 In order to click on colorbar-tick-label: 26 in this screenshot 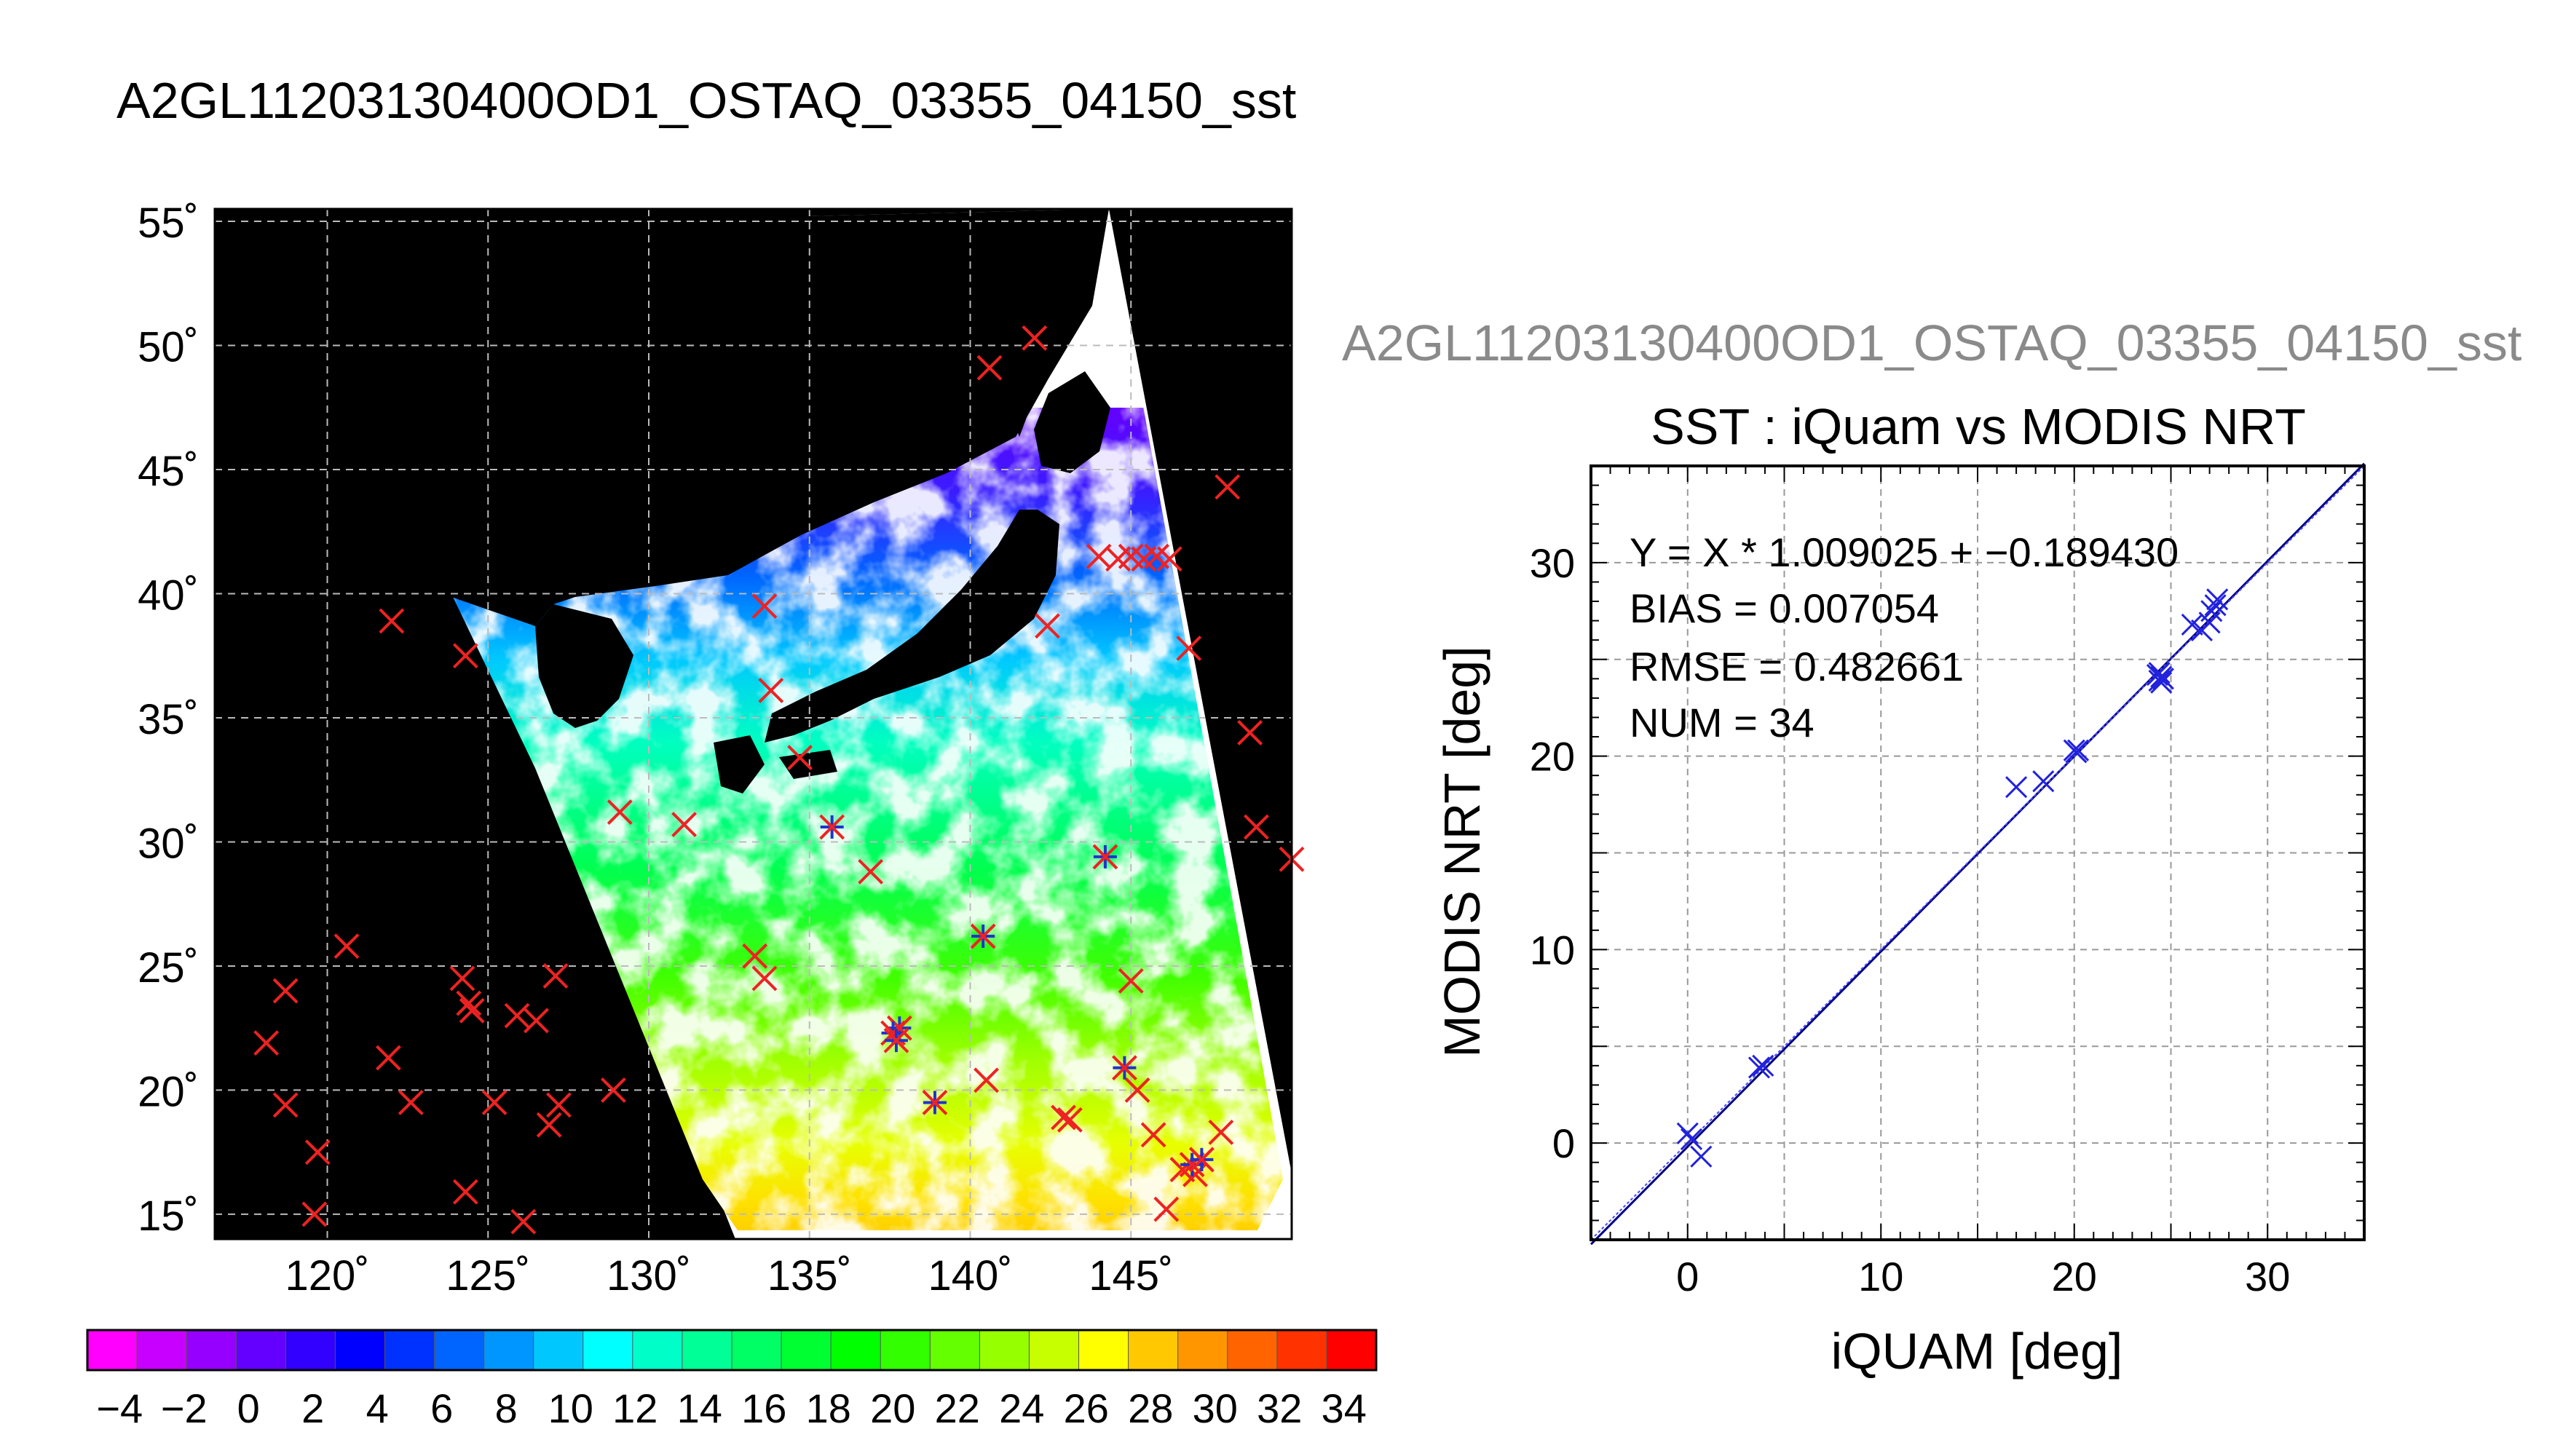, I will do `click(1086, 1408)`.